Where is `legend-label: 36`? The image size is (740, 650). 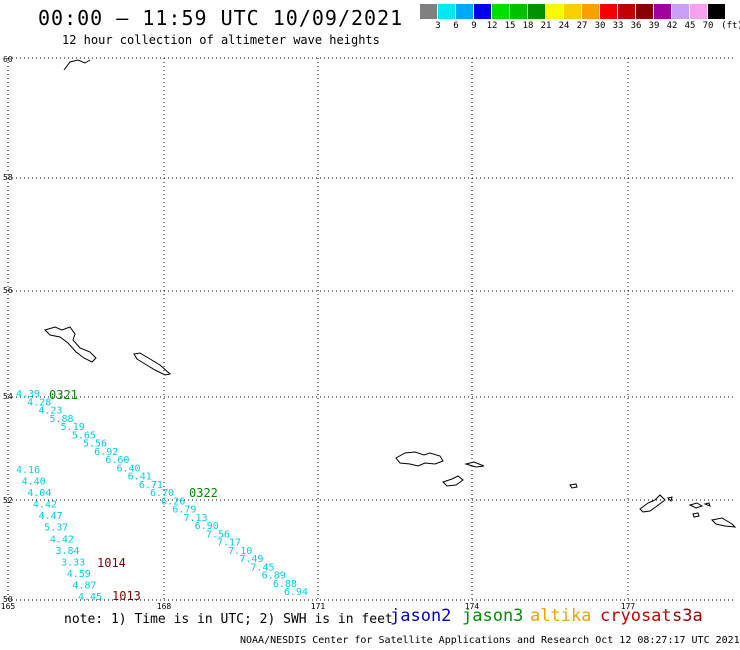 legend-label: 36 is located at coordinates (636, 26).